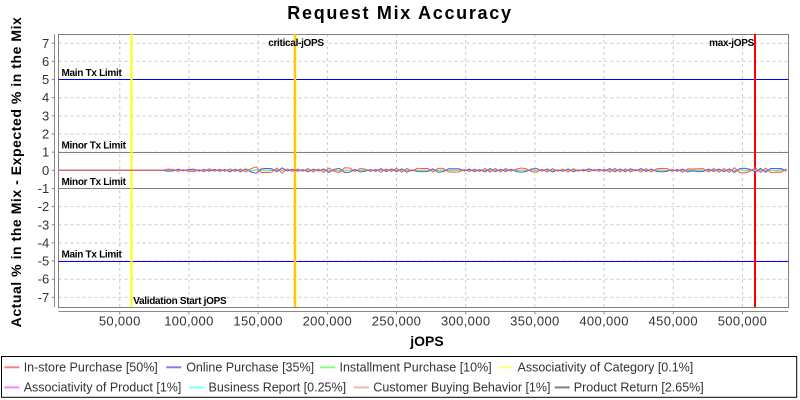 This screenshot has width=800, height=400. What do you see at coordinates (731, 43) in the screenshot?
I see `svg-text: max-jOPS` at bounding box center [731, 43].